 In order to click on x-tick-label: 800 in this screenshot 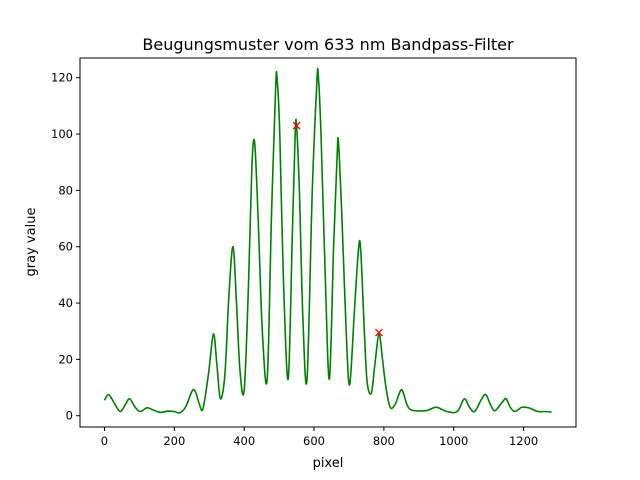, I will do `click(384, 441)`.